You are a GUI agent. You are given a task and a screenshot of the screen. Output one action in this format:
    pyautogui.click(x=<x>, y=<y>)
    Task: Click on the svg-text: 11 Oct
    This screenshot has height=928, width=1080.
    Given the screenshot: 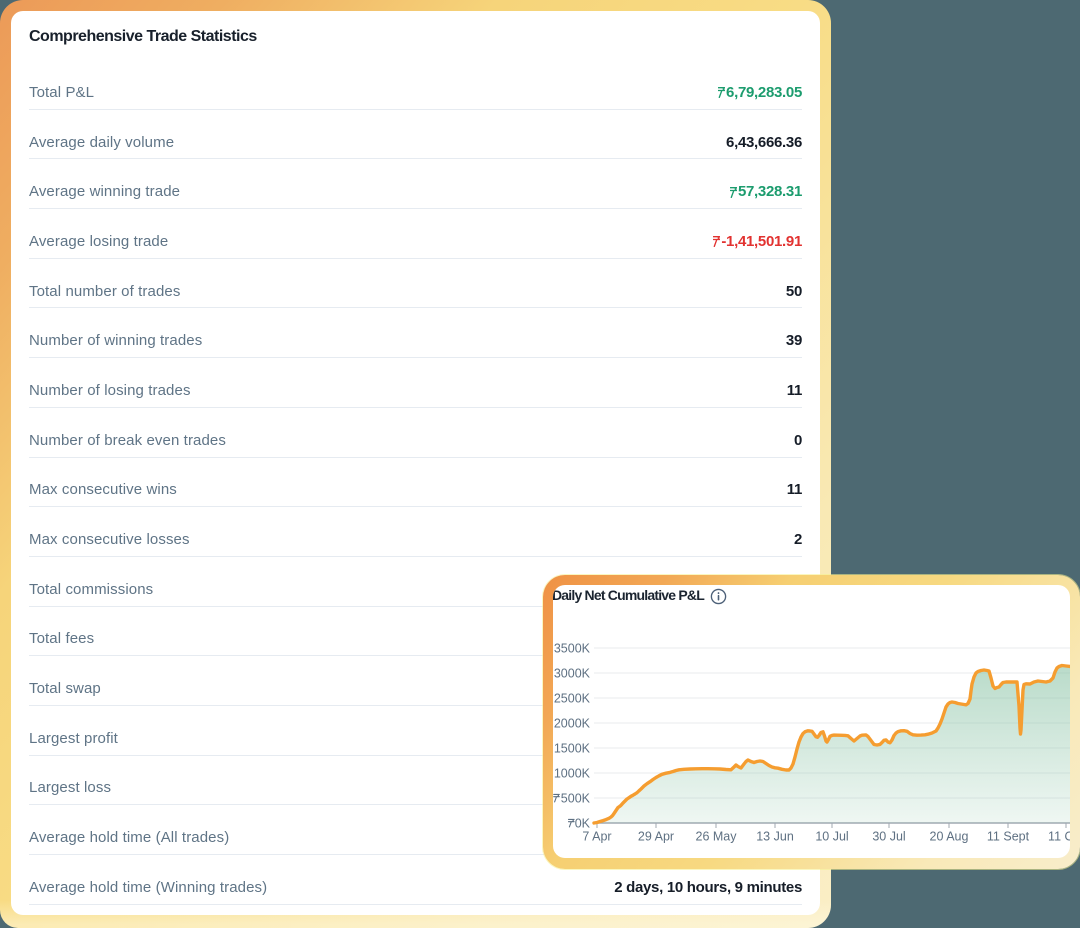 What is the action you would take?
    pyautogui.click(x=1059, y=837)
    